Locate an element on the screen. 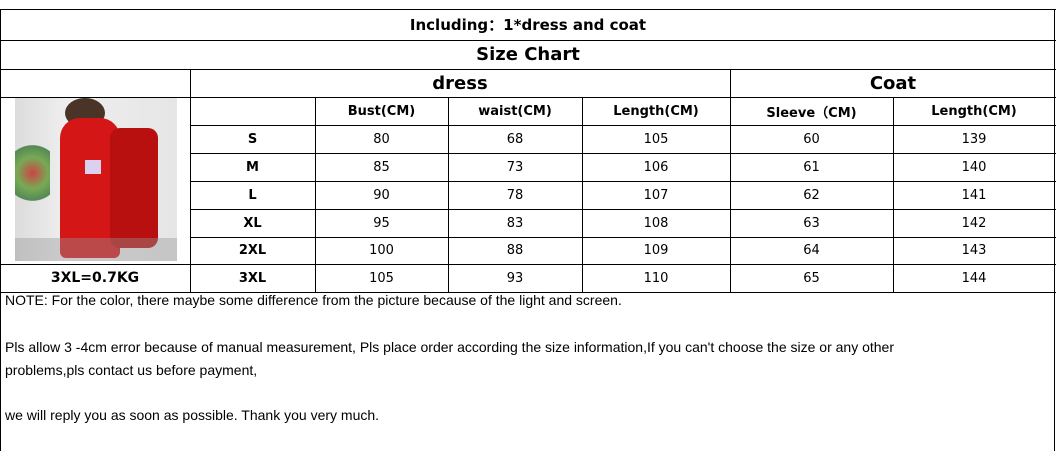 This screenshot has width=1056, height=451. coat-group-header: Coat is located at coordinates (893, 83).